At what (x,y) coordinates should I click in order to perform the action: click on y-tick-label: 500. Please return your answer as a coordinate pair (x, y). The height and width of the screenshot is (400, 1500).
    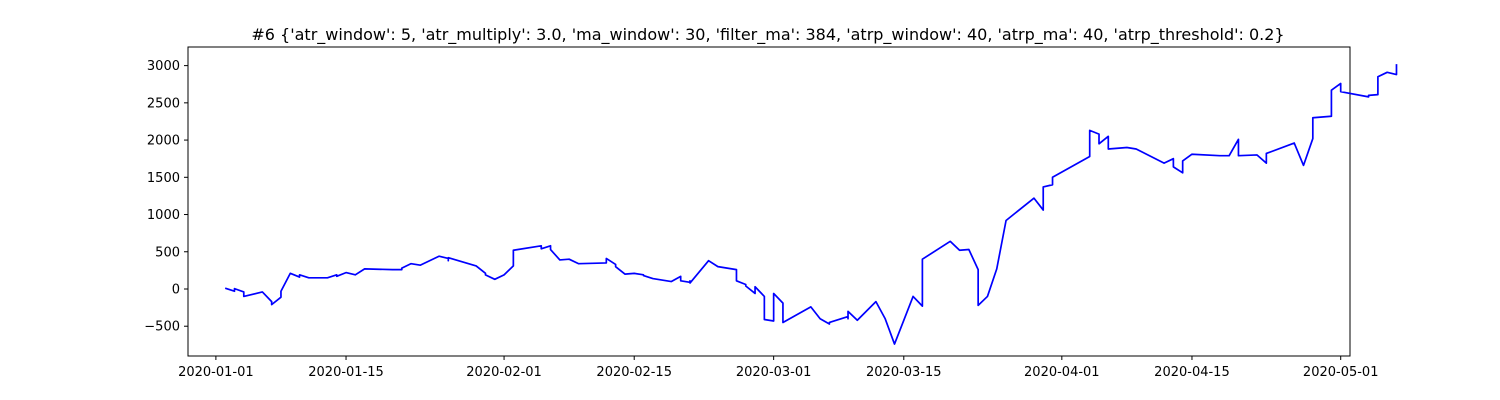
    Looking at the image, I should click on (167, 252).